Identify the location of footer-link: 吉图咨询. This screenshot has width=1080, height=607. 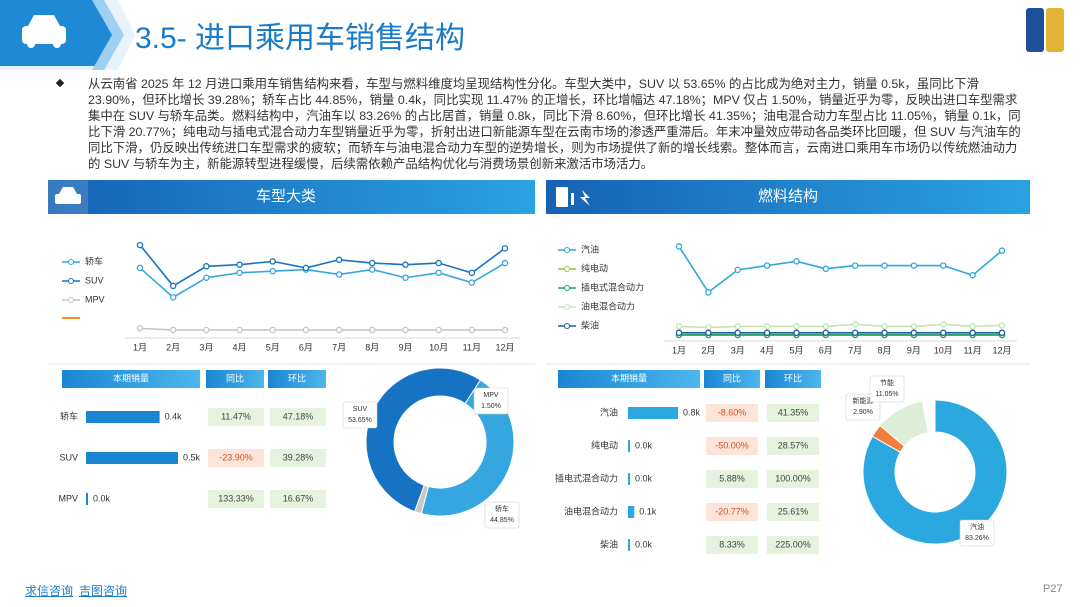
(103, 591).